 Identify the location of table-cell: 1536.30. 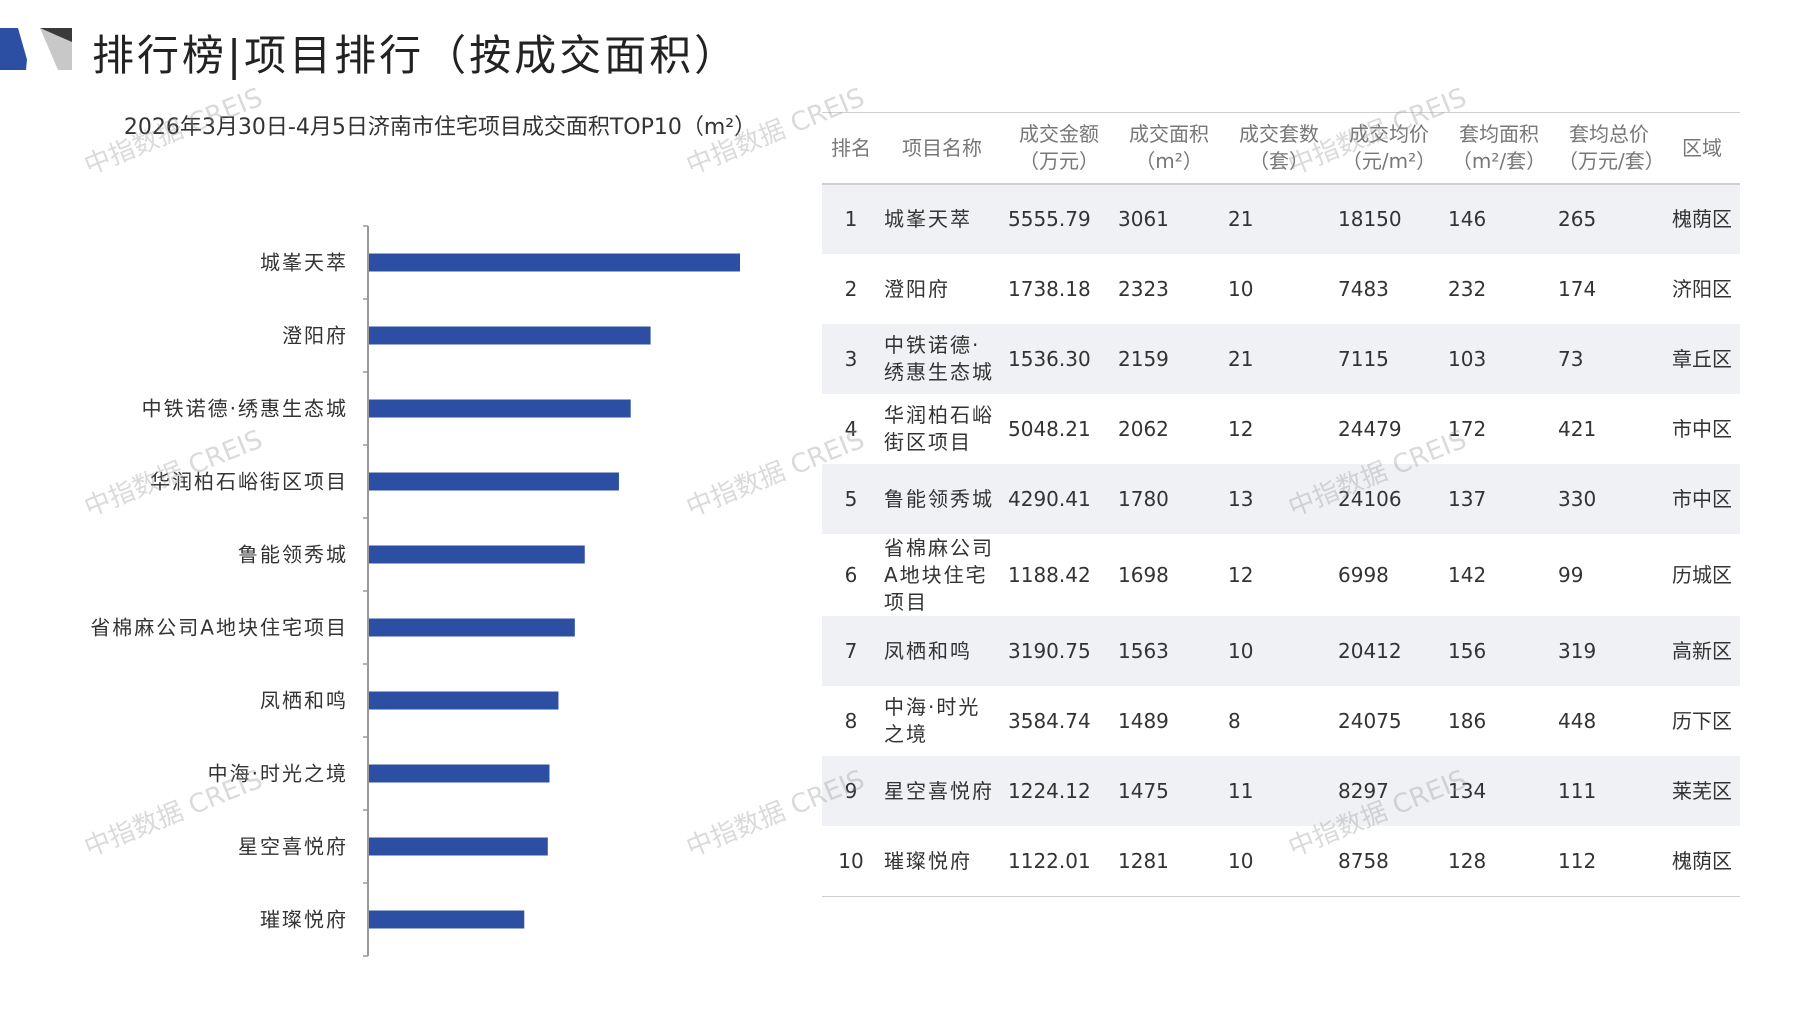
(1049, 358).